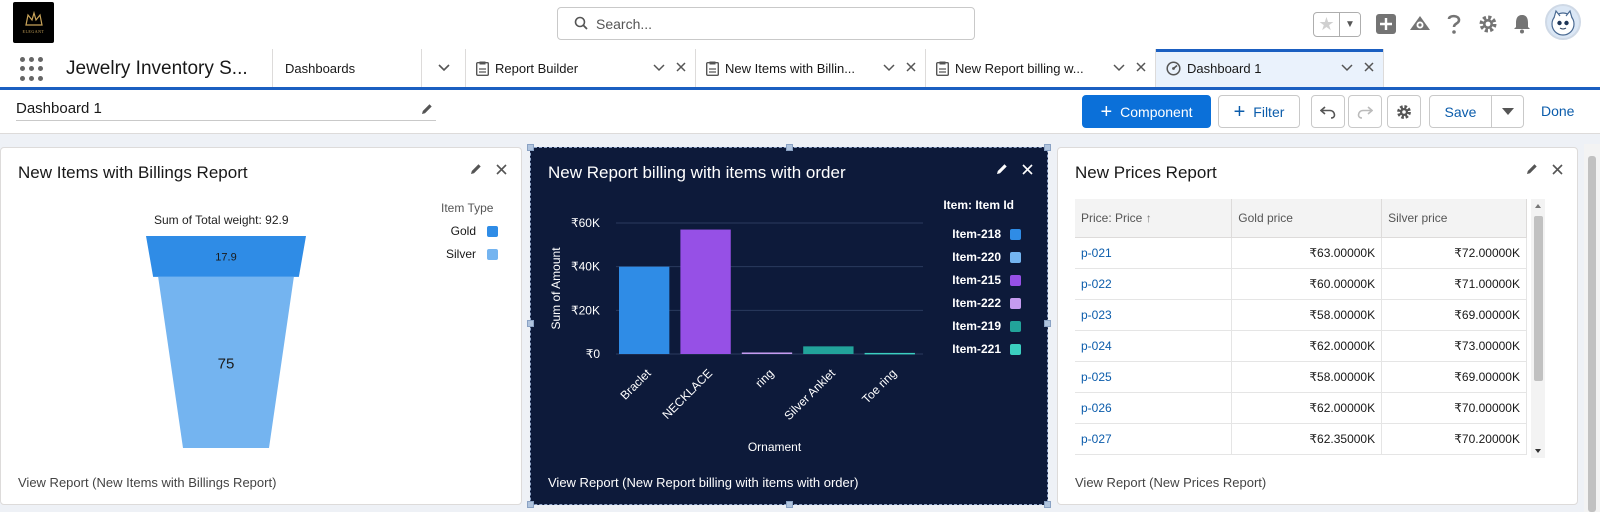  Describe the element at coordinates (1454, 408) in the screenshot. I see `silver-price-cell: ₹70.00000K` at that location.